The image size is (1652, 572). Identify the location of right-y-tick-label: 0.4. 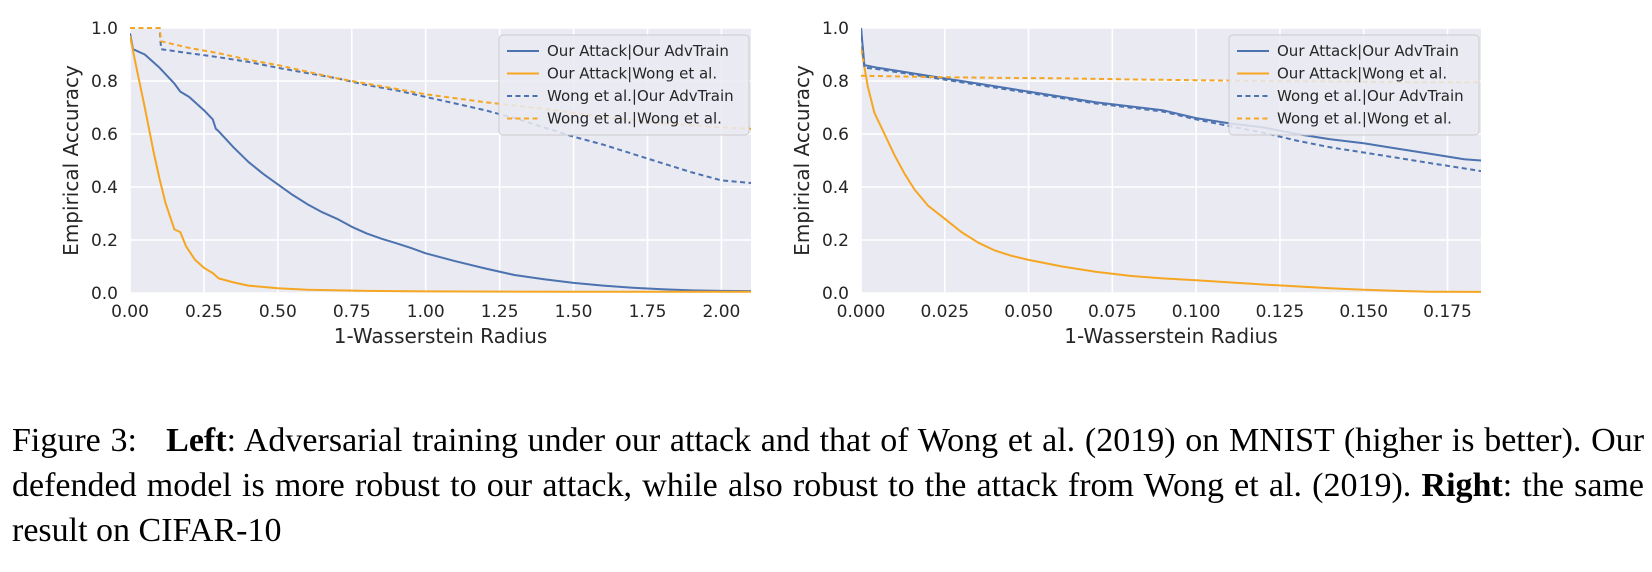
(835, 188).